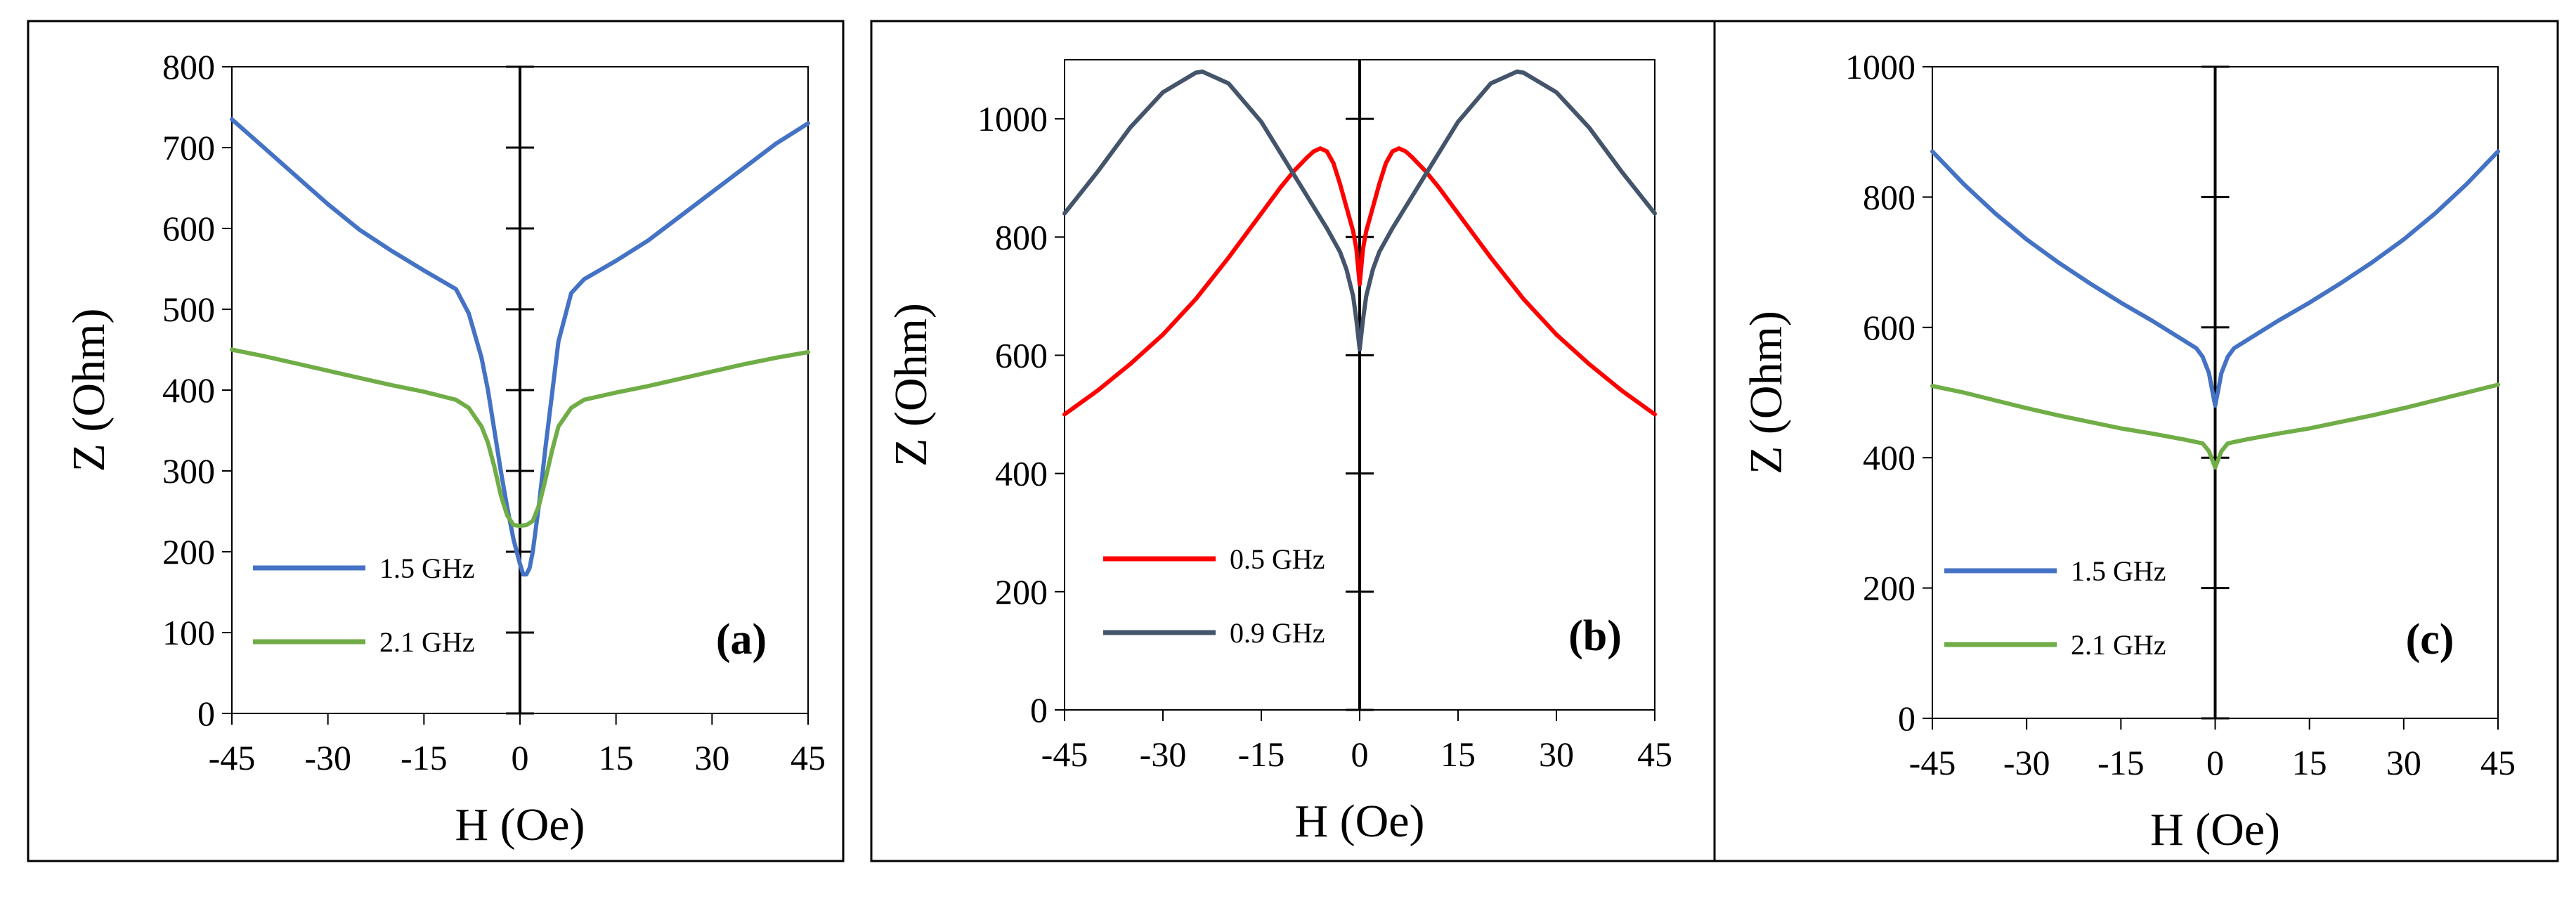 The height and width of the screenshot is (906, 2576). Describe the element at coordinates (188, 632) in the screenshot. I see `y-tick-label: 100` at that location.